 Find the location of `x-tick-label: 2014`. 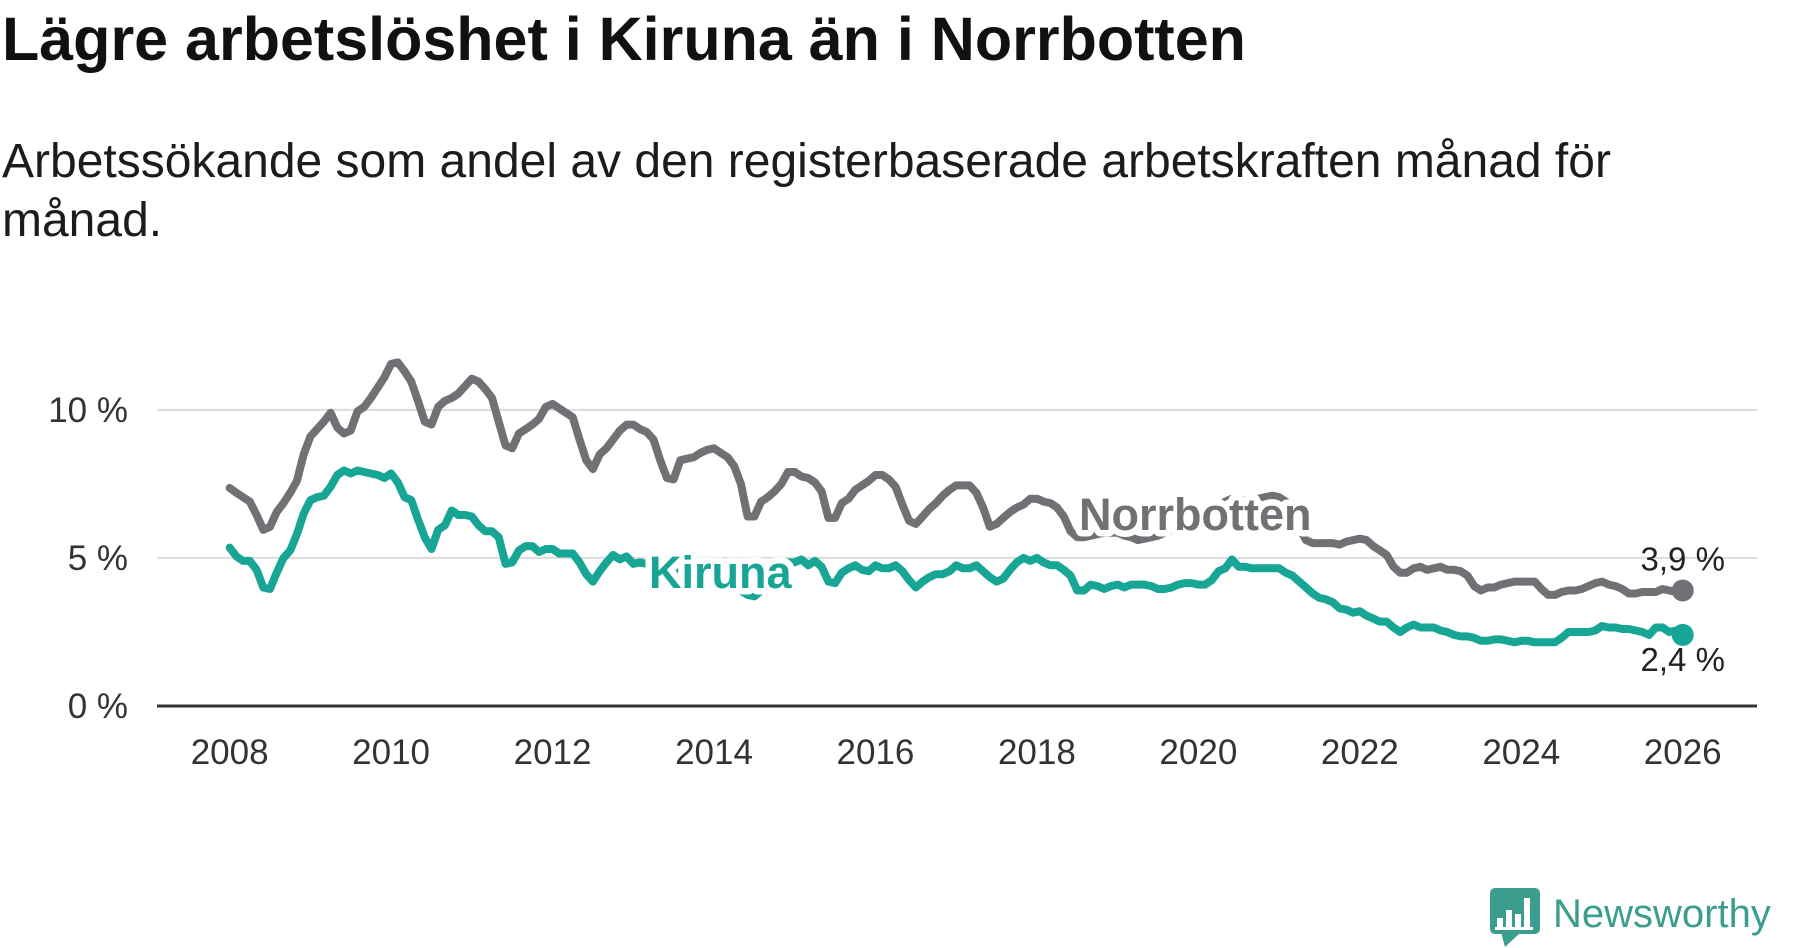

x-tick-label: 2014 is located at coordinates (714, 752).